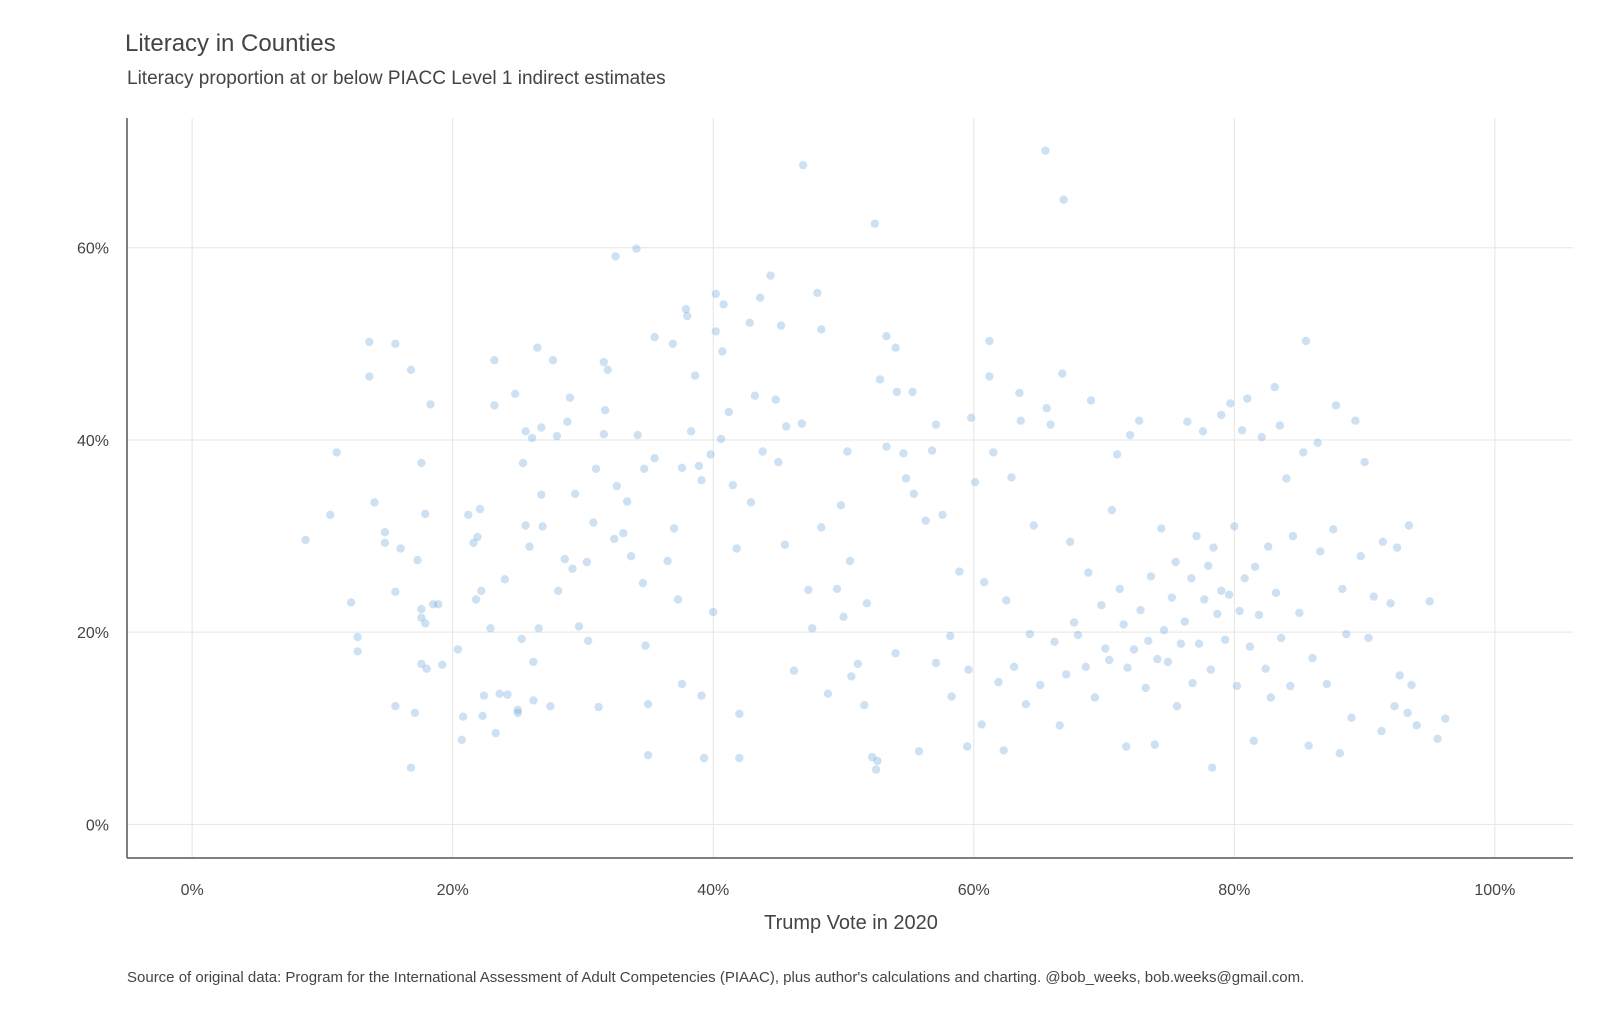 The width and height of the screenshot is (1600, 1018). Describe the element at coordinates (851, 923) in the screenshot. I see `x-axis-title: Trump Vote in 2020` at that location.